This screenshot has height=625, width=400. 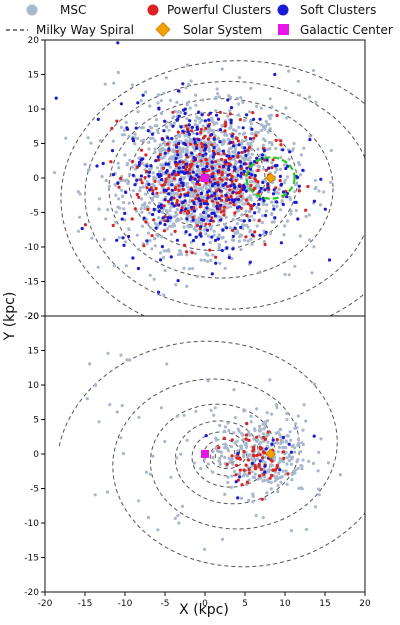 I want to click on galactic-center-marker, so click(x=205, y=454).